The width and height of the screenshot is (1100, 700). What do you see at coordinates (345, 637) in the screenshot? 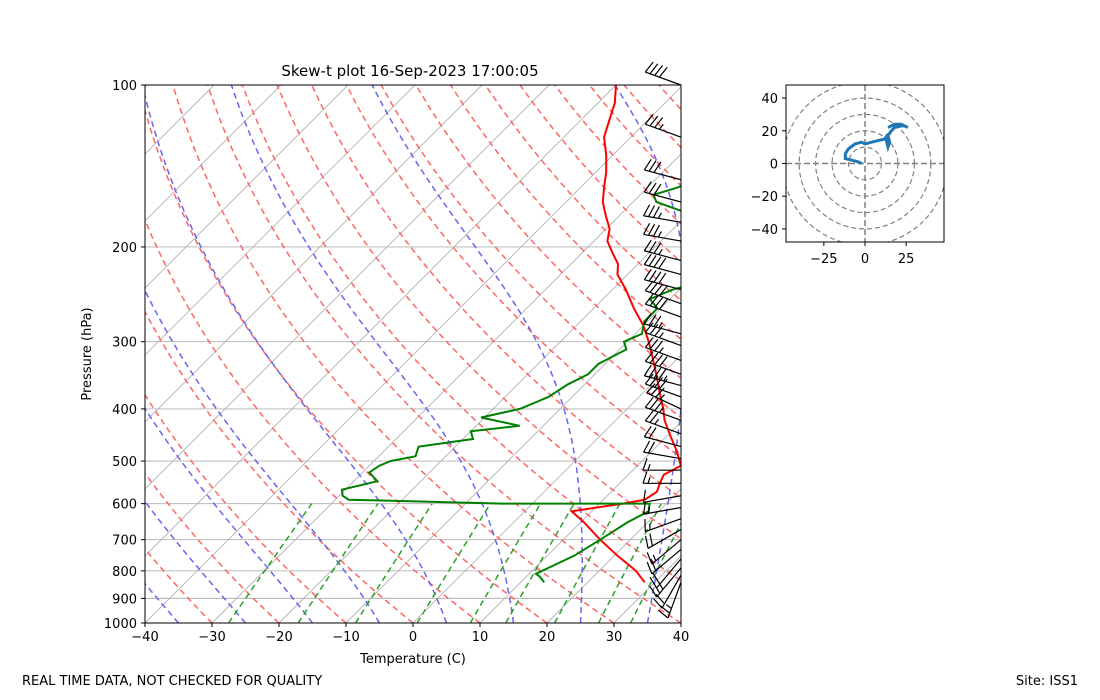
I see `x-tick-label: −10` at bounding box center [345, 637].